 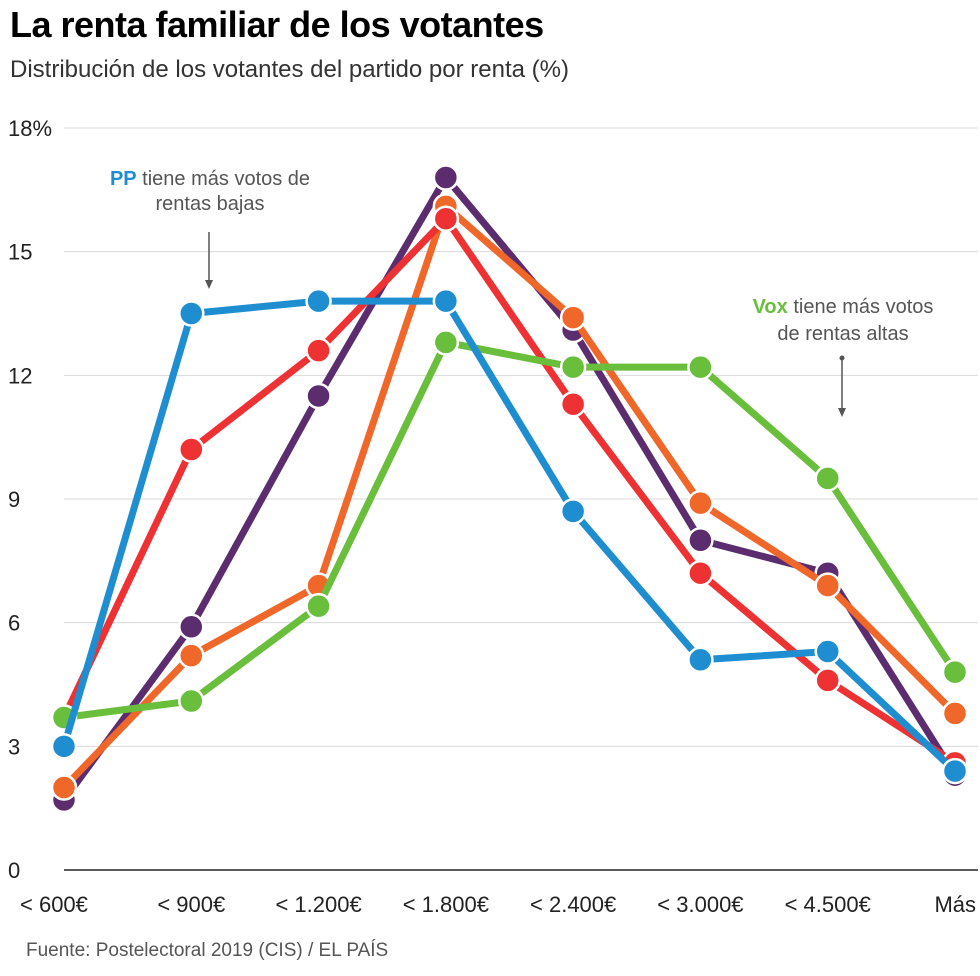 What do you see at coordinates (123, 179) in the screenshot?
I see `annotation-pp-highlight: PP` at bounding box center [123, 179].